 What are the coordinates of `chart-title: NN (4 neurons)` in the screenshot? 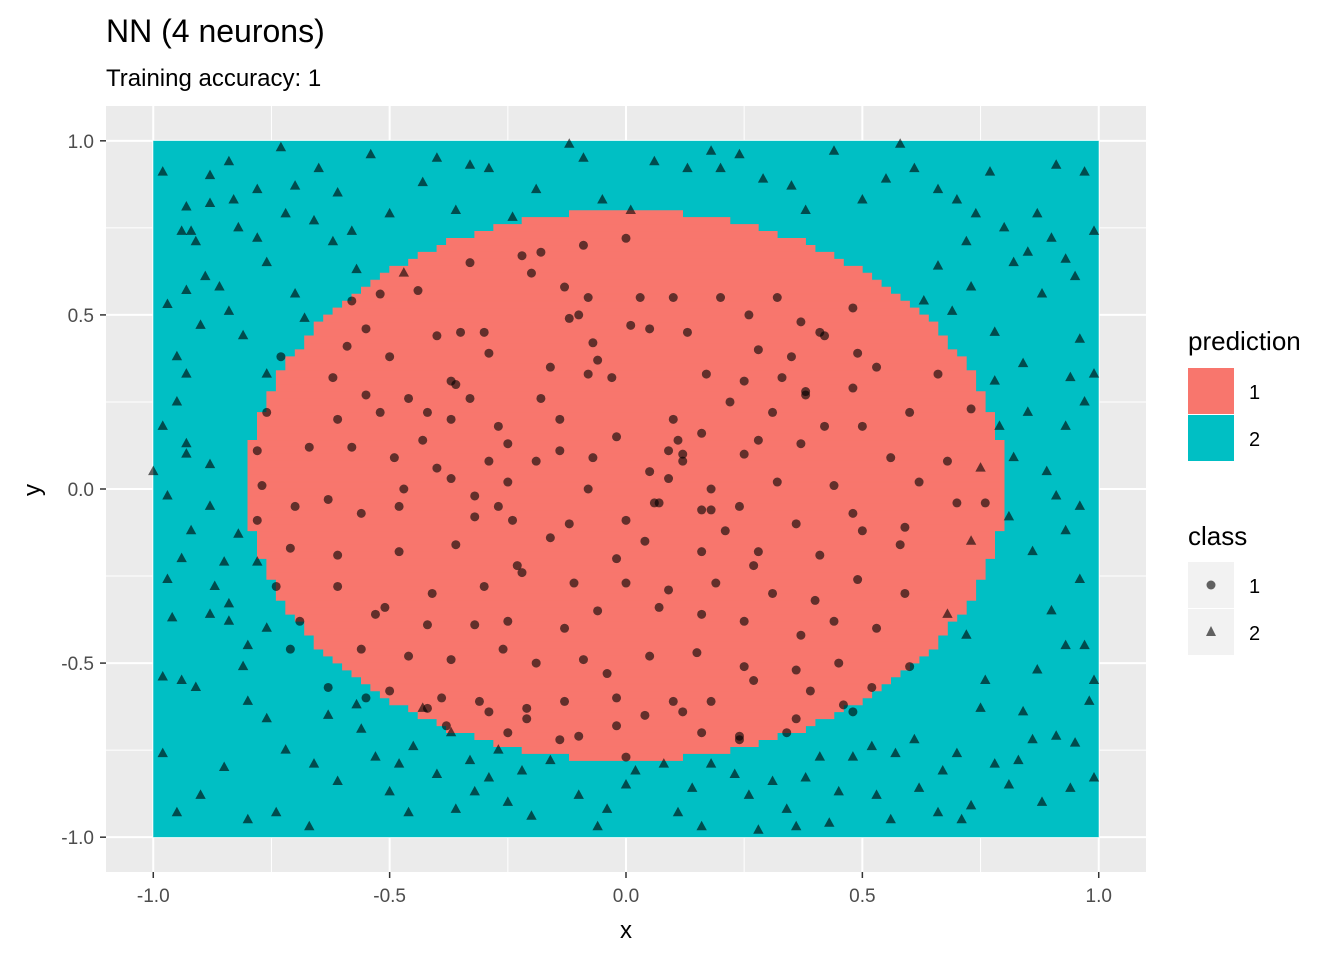 It's located at (215, 31).